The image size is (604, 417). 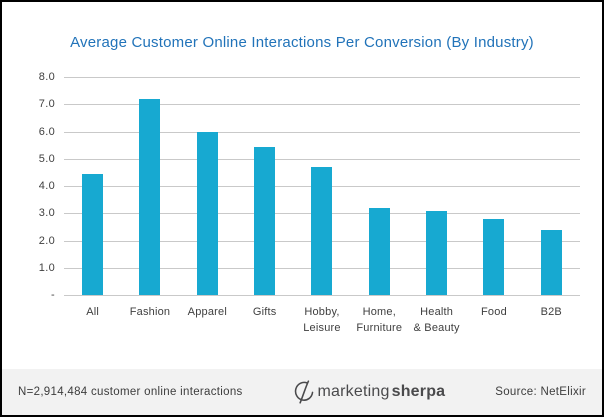 What do you see at coordinates (551, 312) in the screenshot?
I see `x-tick-label: B2B` at bounding box center [551, 312].